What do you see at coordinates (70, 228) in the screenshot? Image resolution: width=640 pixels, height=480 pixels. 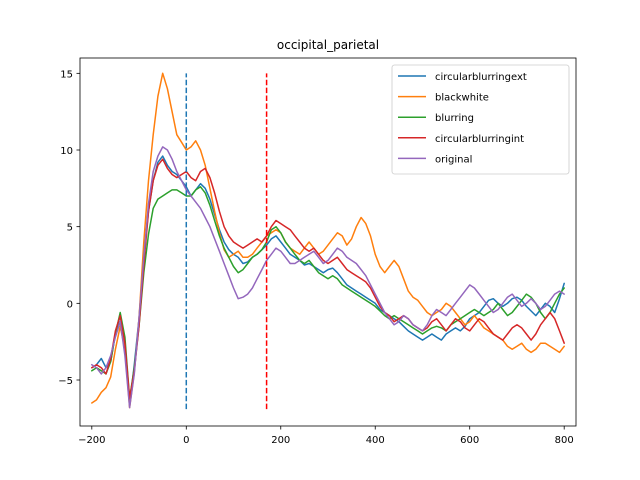 I see `y-tick-label: 5` at bounding box center [70, 228].